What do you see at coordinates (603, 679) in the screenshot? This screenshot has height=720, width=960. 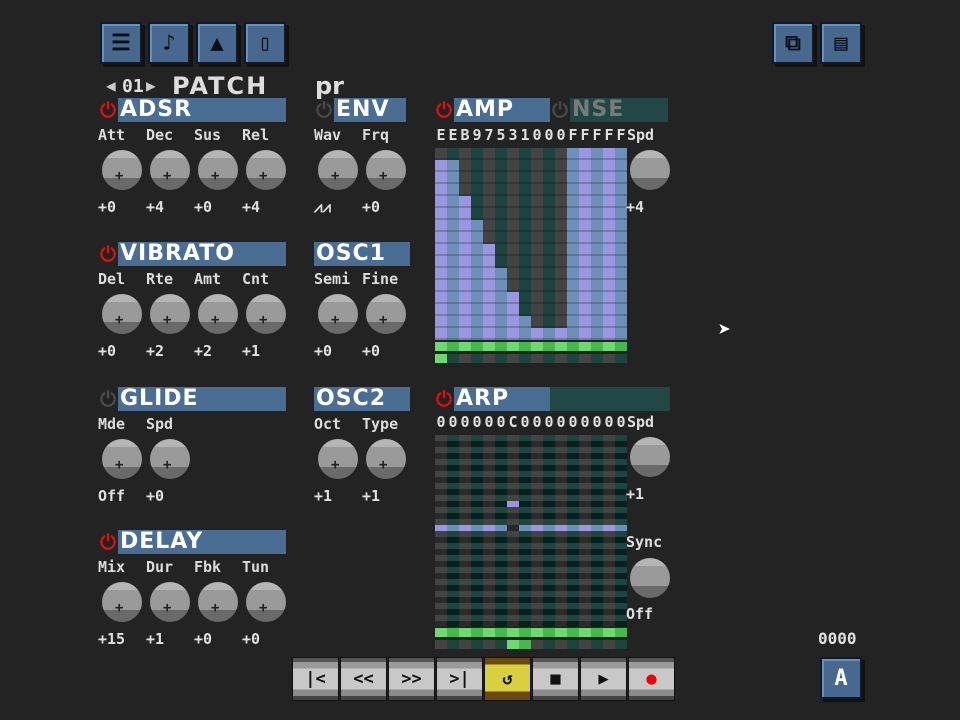 I see `play-button: ▶` at bounding box center [603, 679].